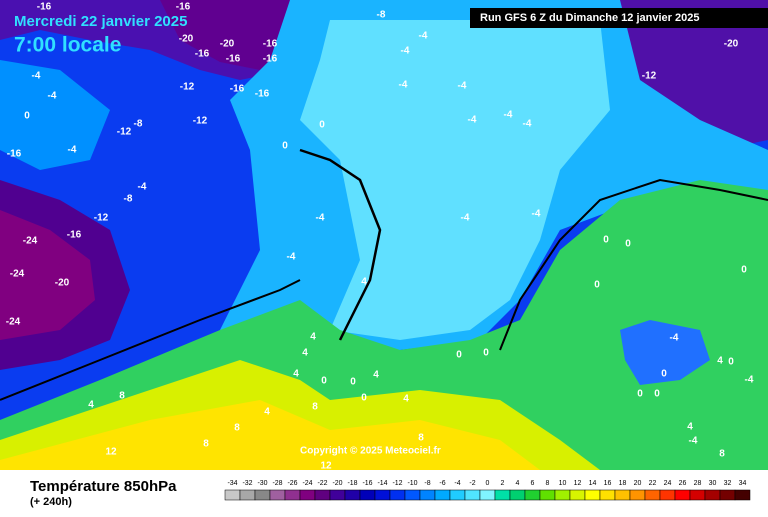 The image size is (768, 517). What do you see at coordinates (743, 483) in the screenshot?
I see `legend-label: 34` at bounding box center [743, 483].